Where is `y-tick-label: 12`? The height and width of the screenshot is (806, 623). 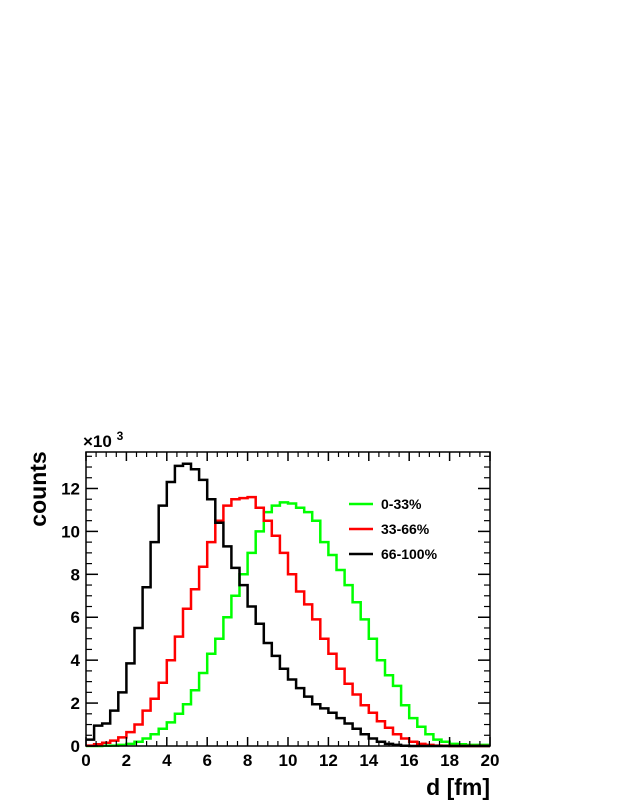 y-tick-label: 12 is located at coordinates (70, 488).